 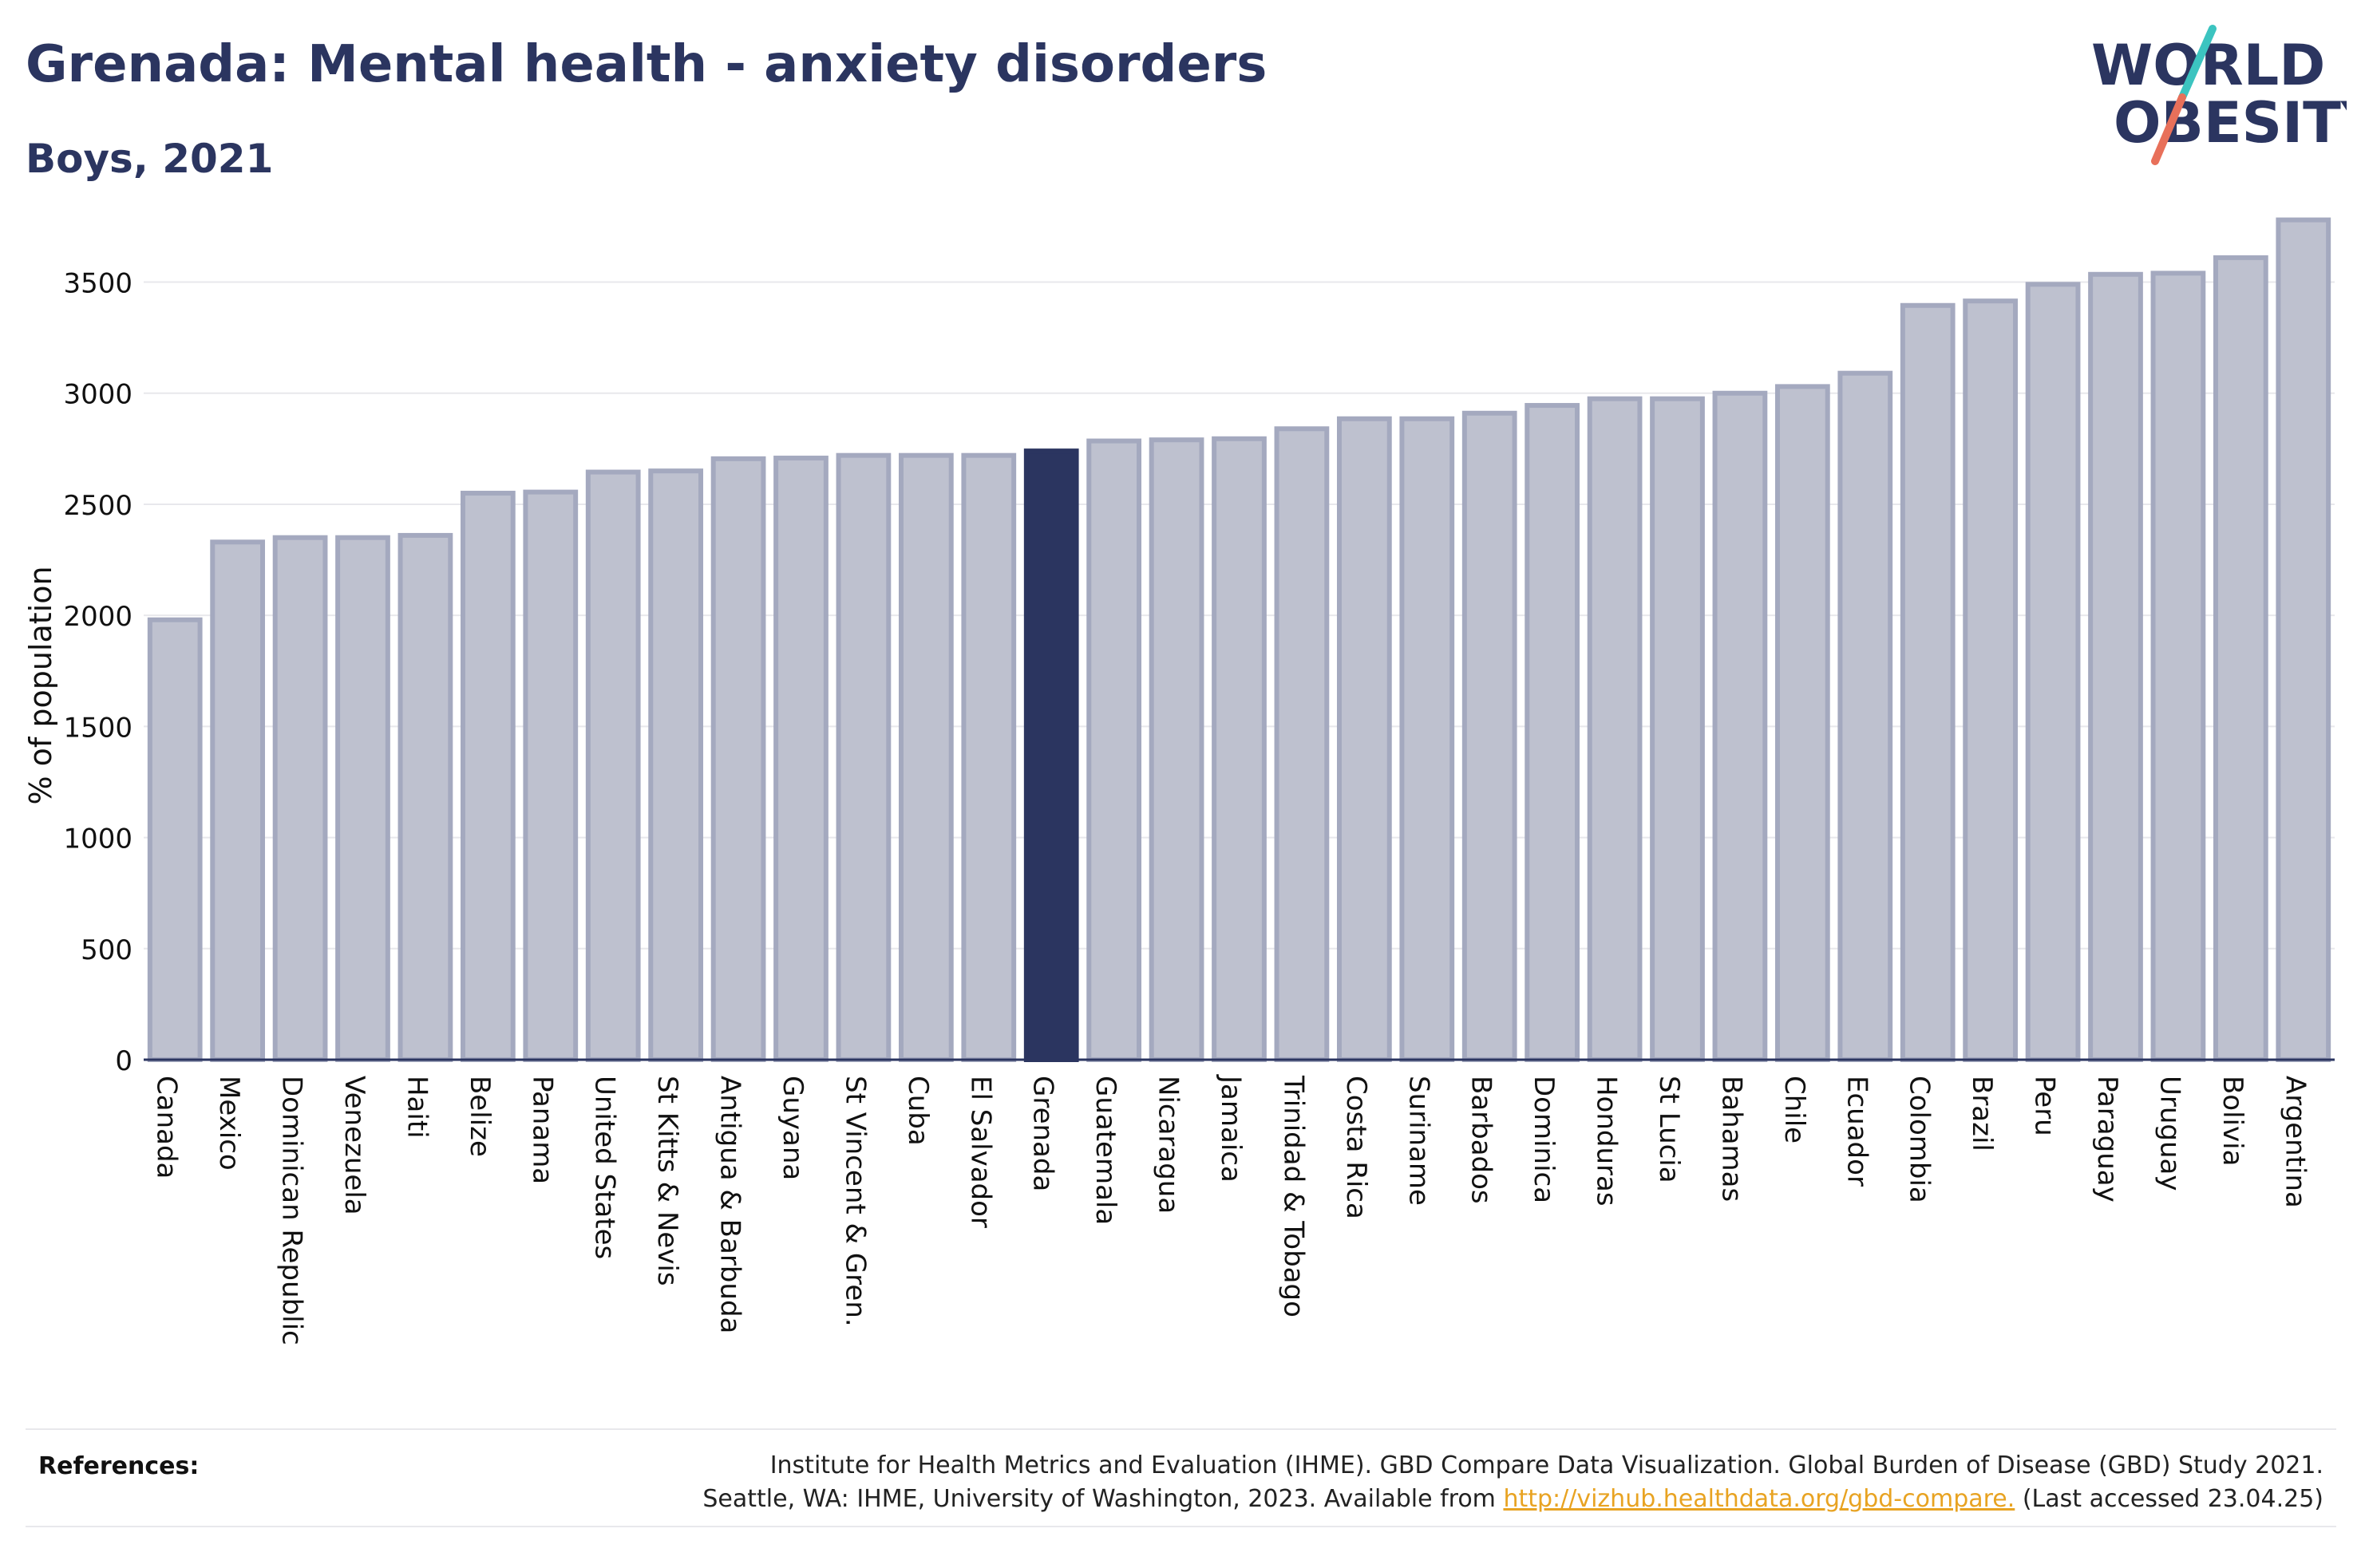 I want to click on reference-line-2-suffix: (Last accessed 23.04.25), so click(x=2169, y=1499).